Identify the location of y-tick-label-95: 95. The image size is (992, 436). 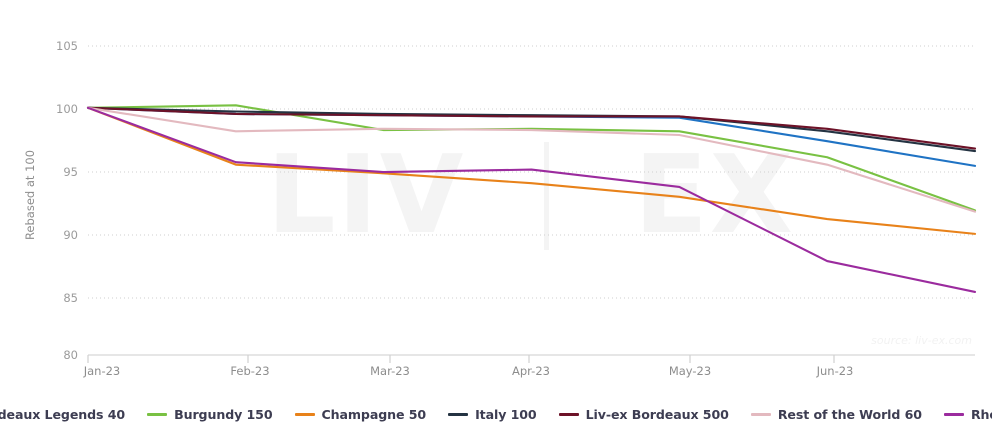
(70, 172).